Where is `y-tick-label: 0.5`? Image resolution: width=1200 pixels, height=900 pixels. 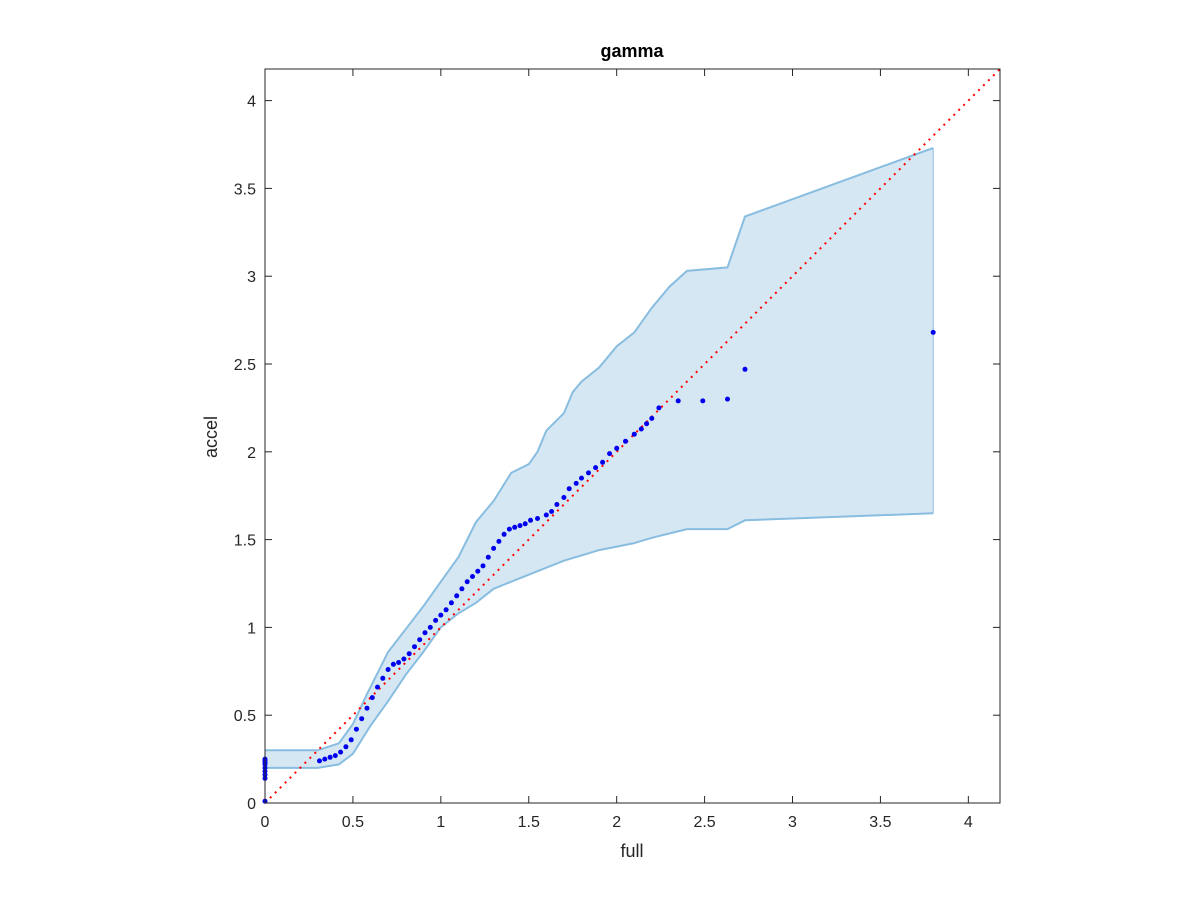 y-tick-label: 0.5 is located at coordinates (245, 716).